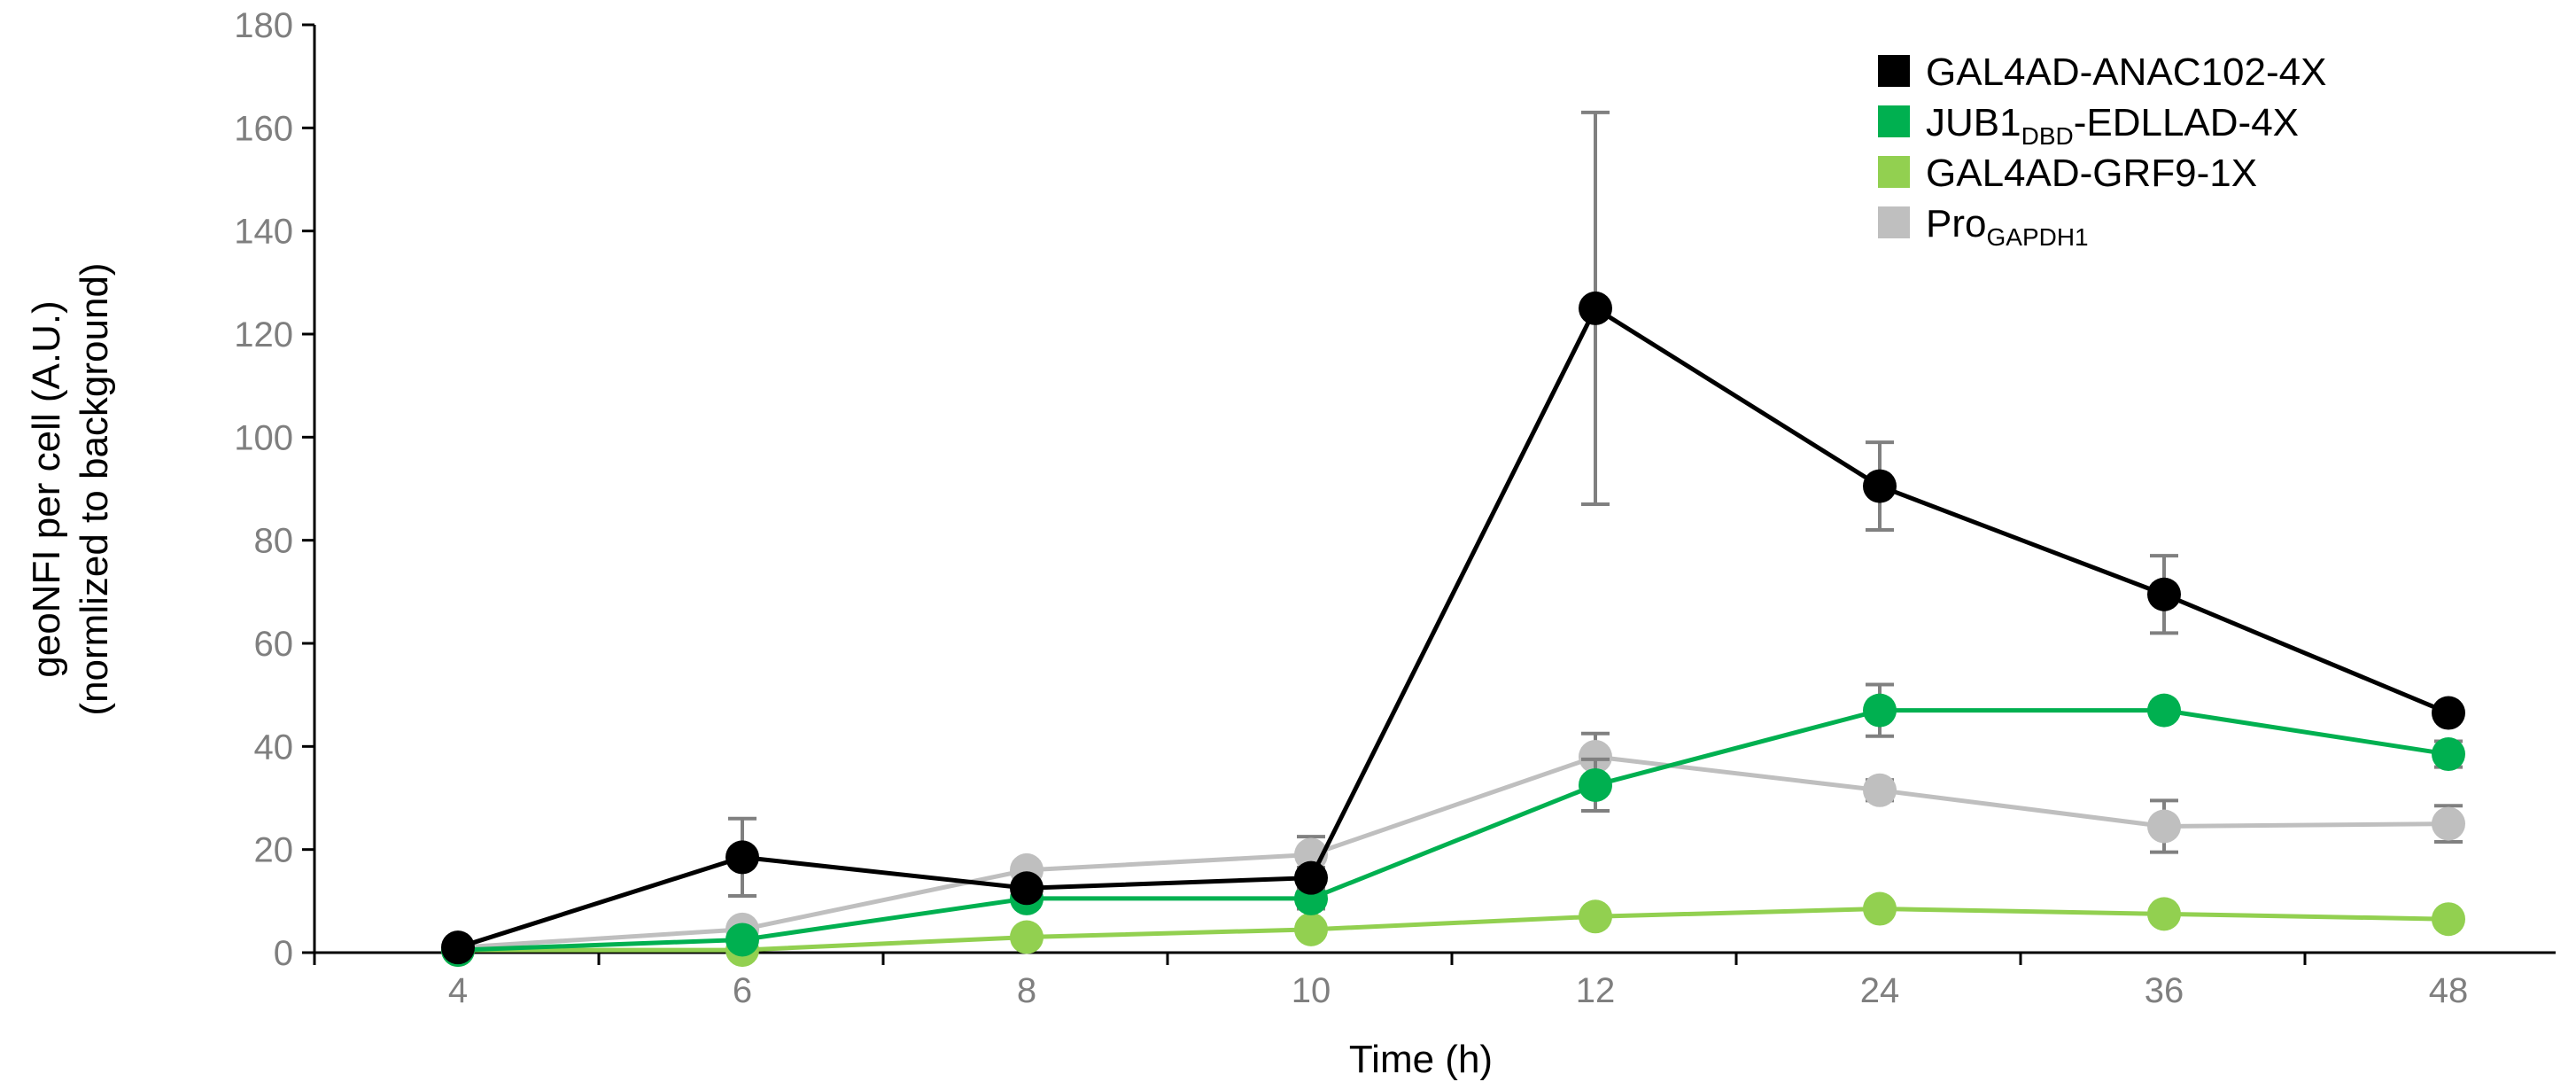  Describe the element at coordinates (274, 644) in the screenshot. I see `y-tick-label: 60` at that location.